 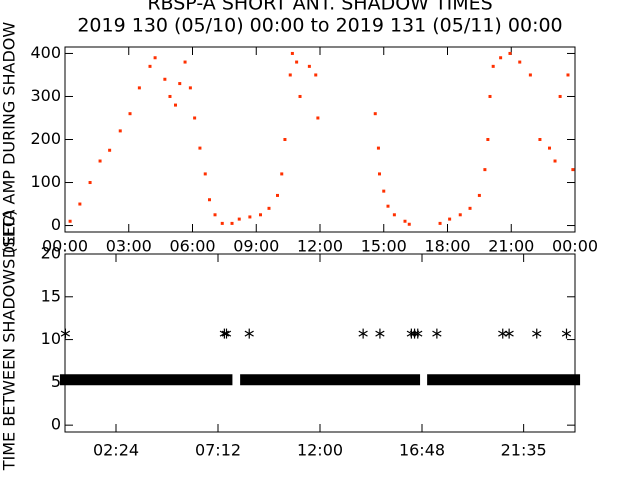 What do you see at coordinates (192, 246) in the screenshot?
I see `x-tick-label: 06:00` at bounding box center [192, 246].